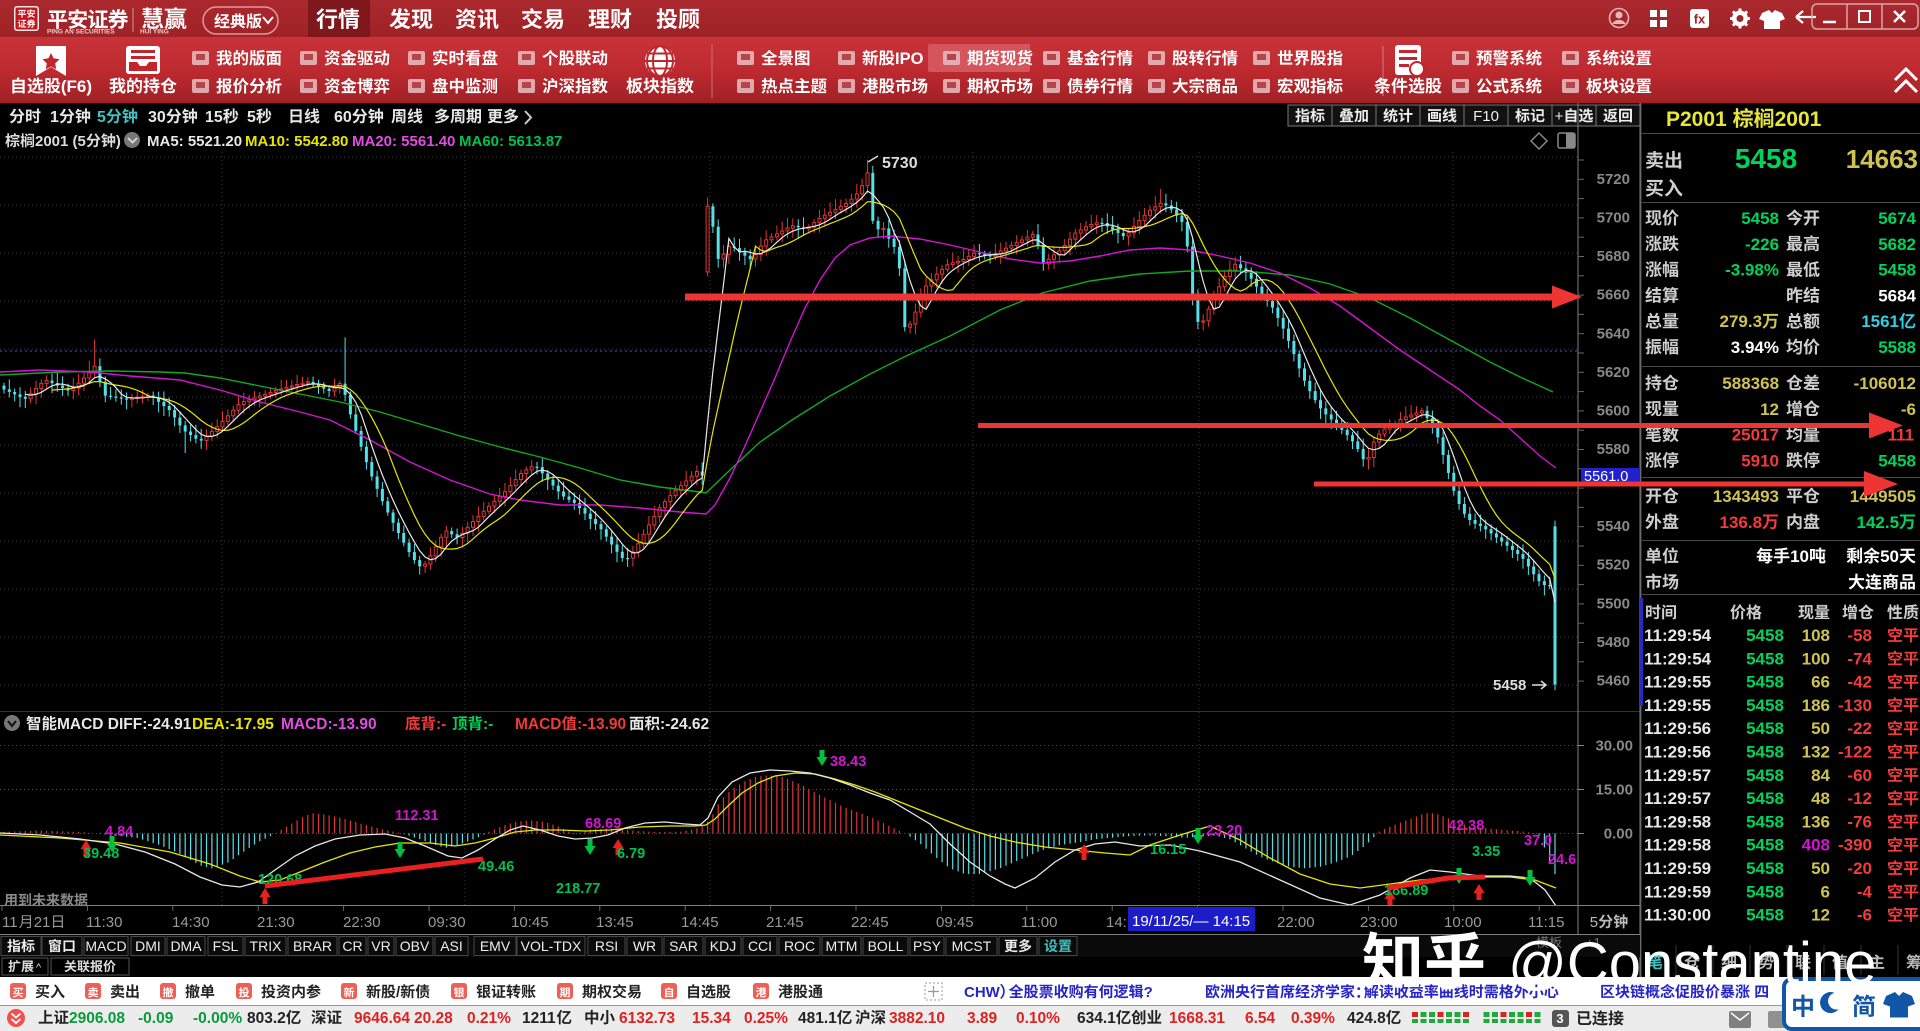 The height and width of the screenshot is (1031, 1920). Describe the element at coordinates (1678, 635) in the screenshot. I see `svg-text: 11:29:54` at that location.